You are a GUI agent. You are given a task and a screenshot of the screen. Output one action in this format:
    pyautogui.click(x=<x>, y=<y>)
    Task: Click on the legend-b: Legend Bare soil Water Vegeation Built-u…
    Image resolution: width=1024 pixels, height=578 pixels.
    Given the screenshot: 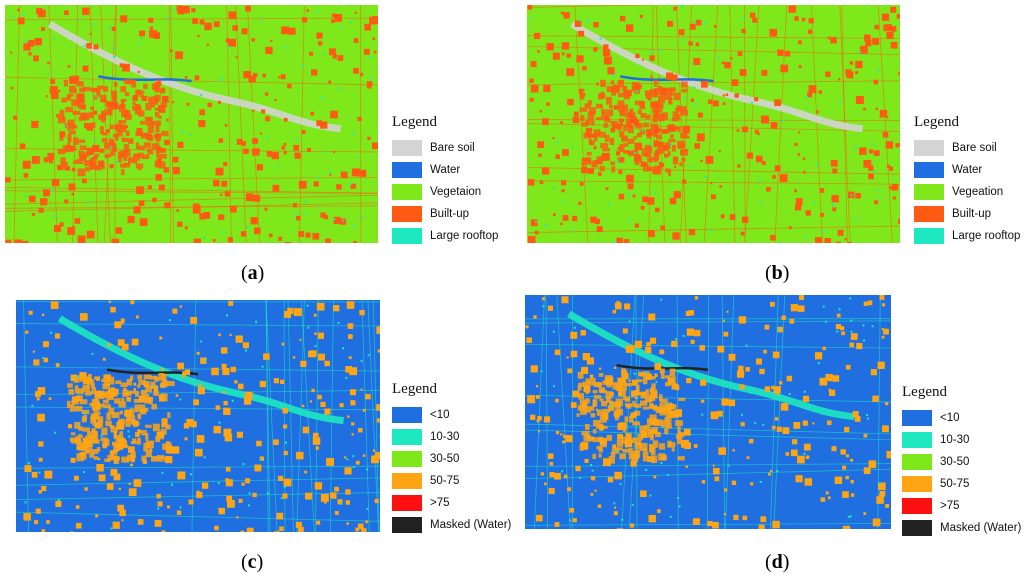 What is the action you would take?
    pyautogui.click(x=967, y=180)
    